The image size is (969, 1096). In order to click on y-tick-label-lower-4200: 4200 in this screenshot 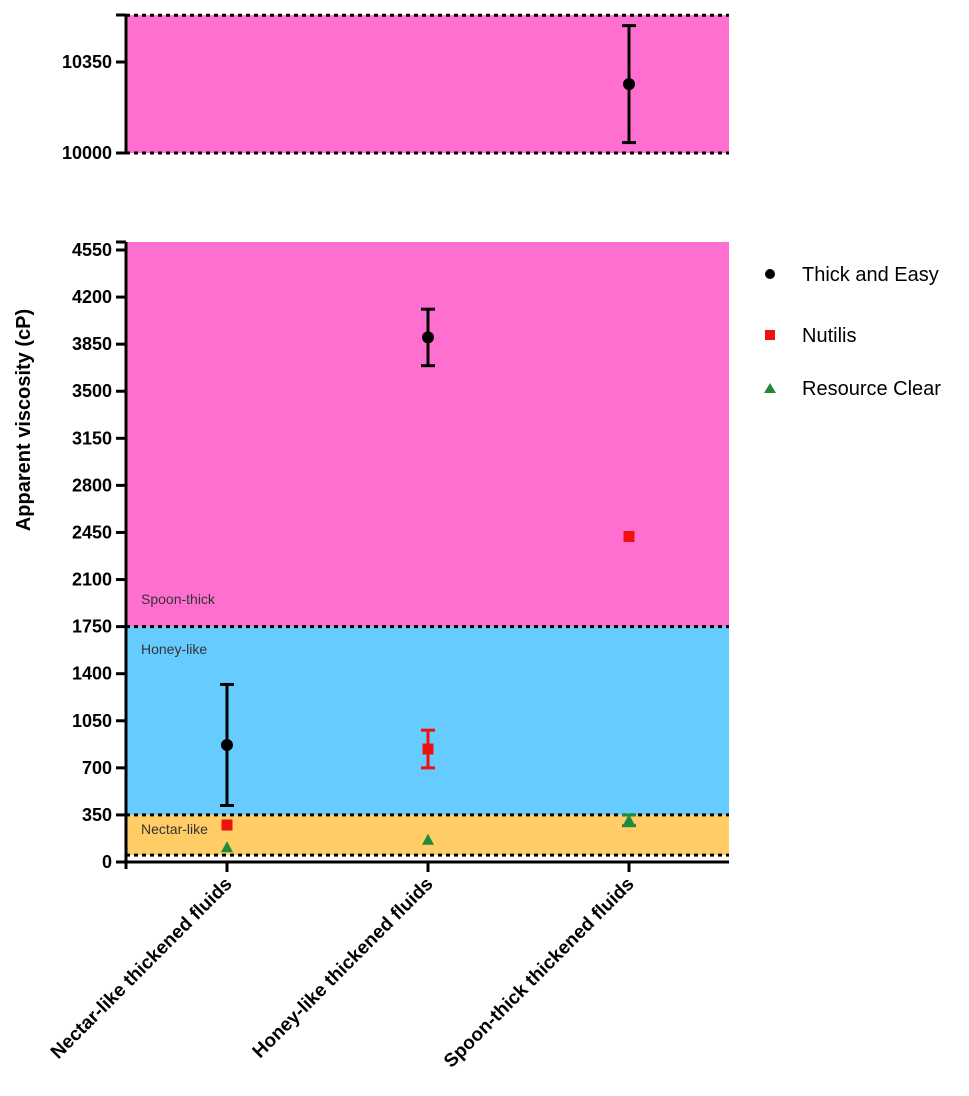, I will do `click(92, 297)`.